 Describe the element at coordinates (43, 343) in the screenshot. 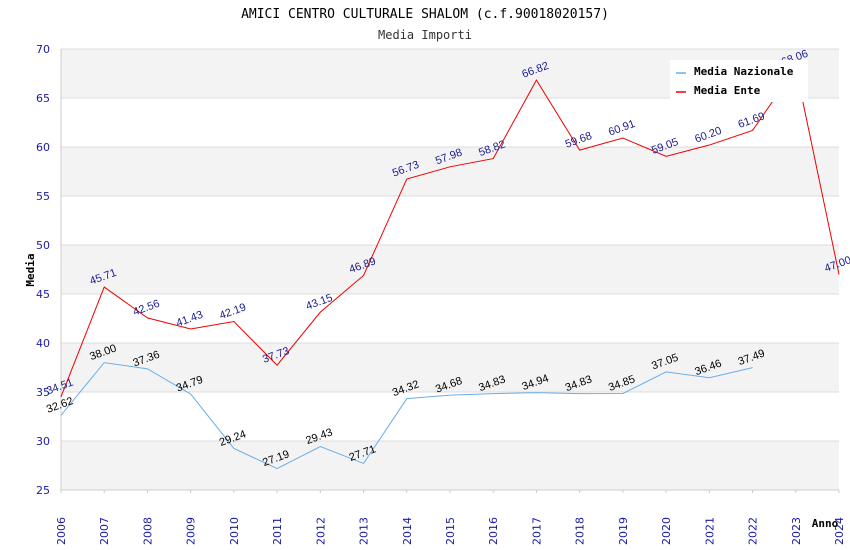

I see `y-tick-label: 40` at that location.